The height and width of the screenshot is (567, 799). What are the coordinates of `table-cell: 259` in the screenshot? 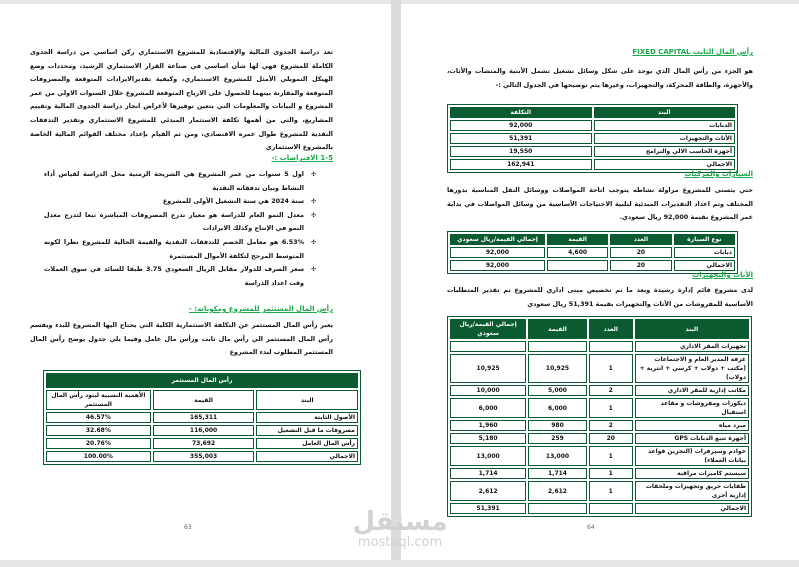 It's located at (557, 438).